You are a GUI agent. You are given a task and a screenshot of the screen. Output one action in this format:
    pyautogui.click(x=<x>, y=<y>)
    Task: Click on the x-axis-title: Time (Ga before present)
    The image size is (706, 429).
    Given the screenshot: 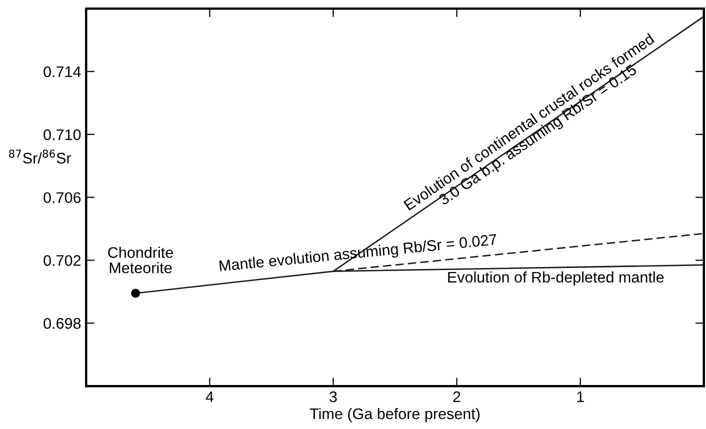 What is the action you would take?
    pyautogui.click(x=395, y=415)
    